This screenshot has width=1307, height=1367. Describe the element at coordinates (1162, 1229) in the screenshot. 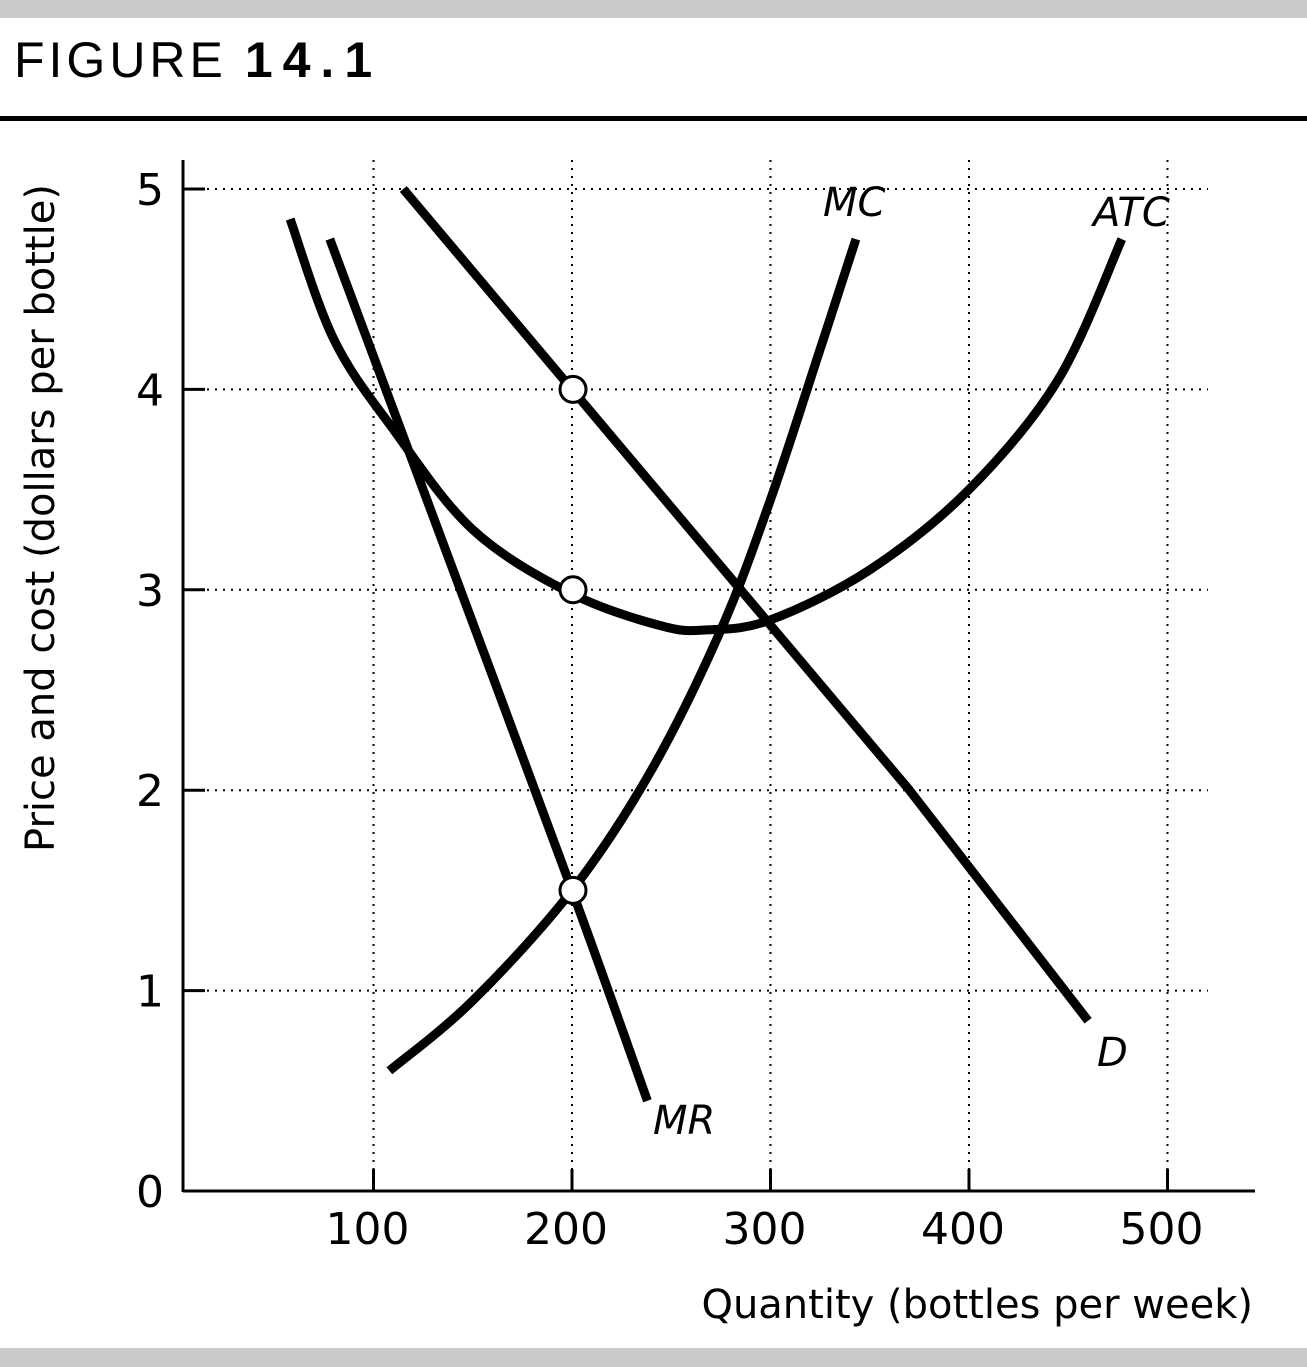

I see `x-tick-label-500: 500` at that location.